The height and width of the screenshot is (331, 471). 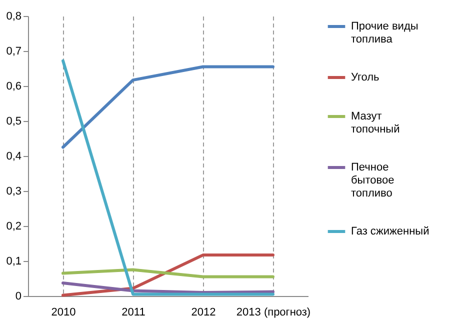 What do you see at coordinates (134, 312) in the screenshot?
I see `x-tick-label: 2011` at bounding box center [134, 312].